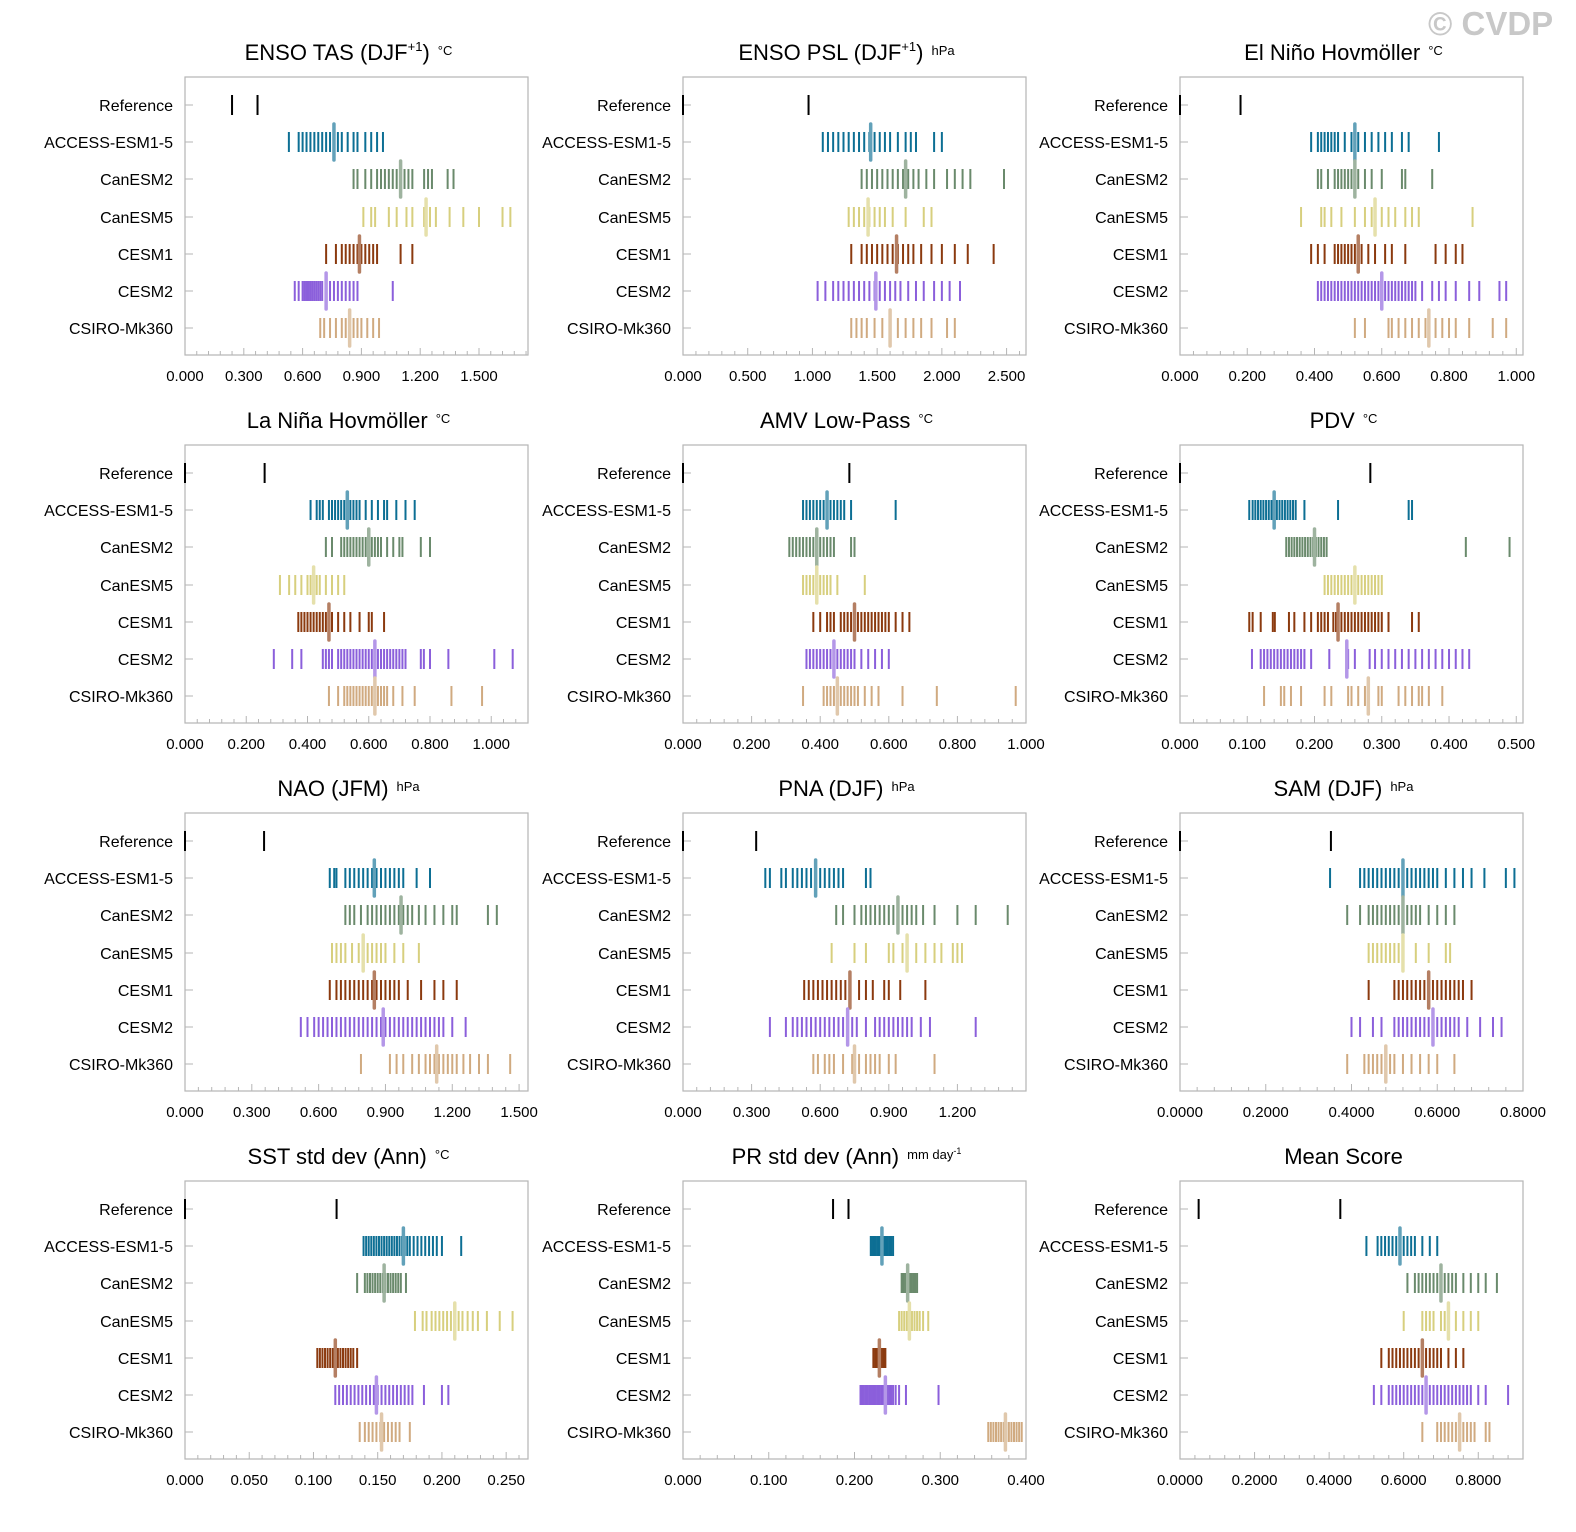 Image resolution: width=1576 pixels, height=1532 pixels. I want to click on x-tick-label: 0.900, so click(889, 1112).